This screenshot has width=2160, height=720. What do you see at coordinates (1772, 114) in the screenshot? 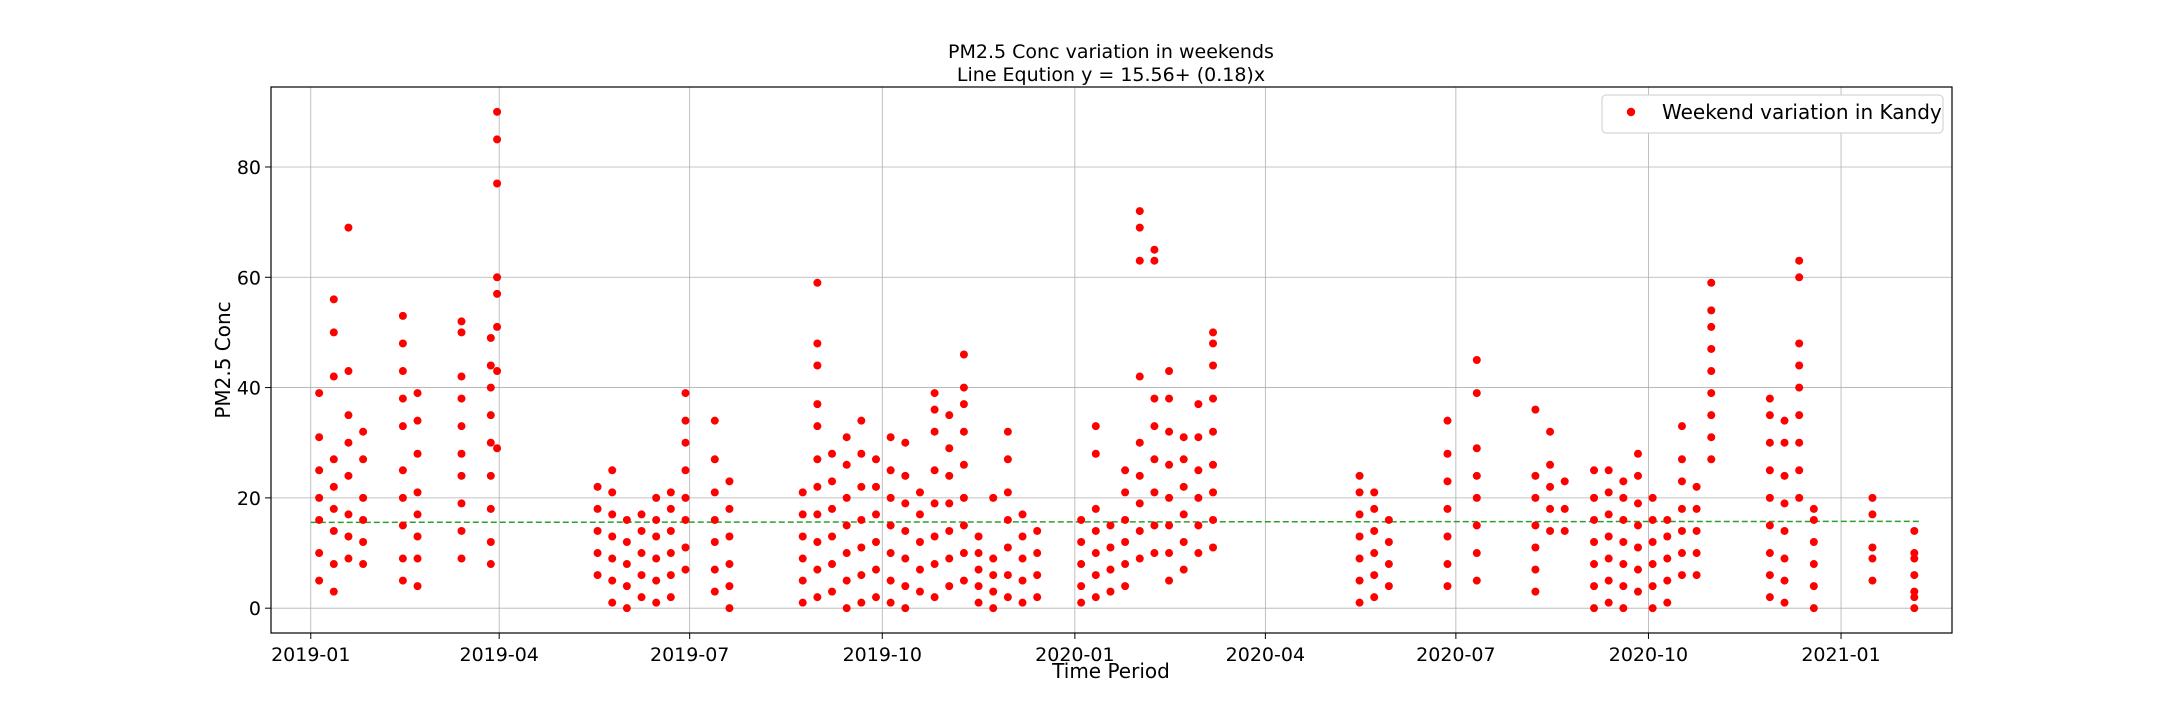
I see `legend: Weekend variation in Kandy` at bounding box center [1772, 114].